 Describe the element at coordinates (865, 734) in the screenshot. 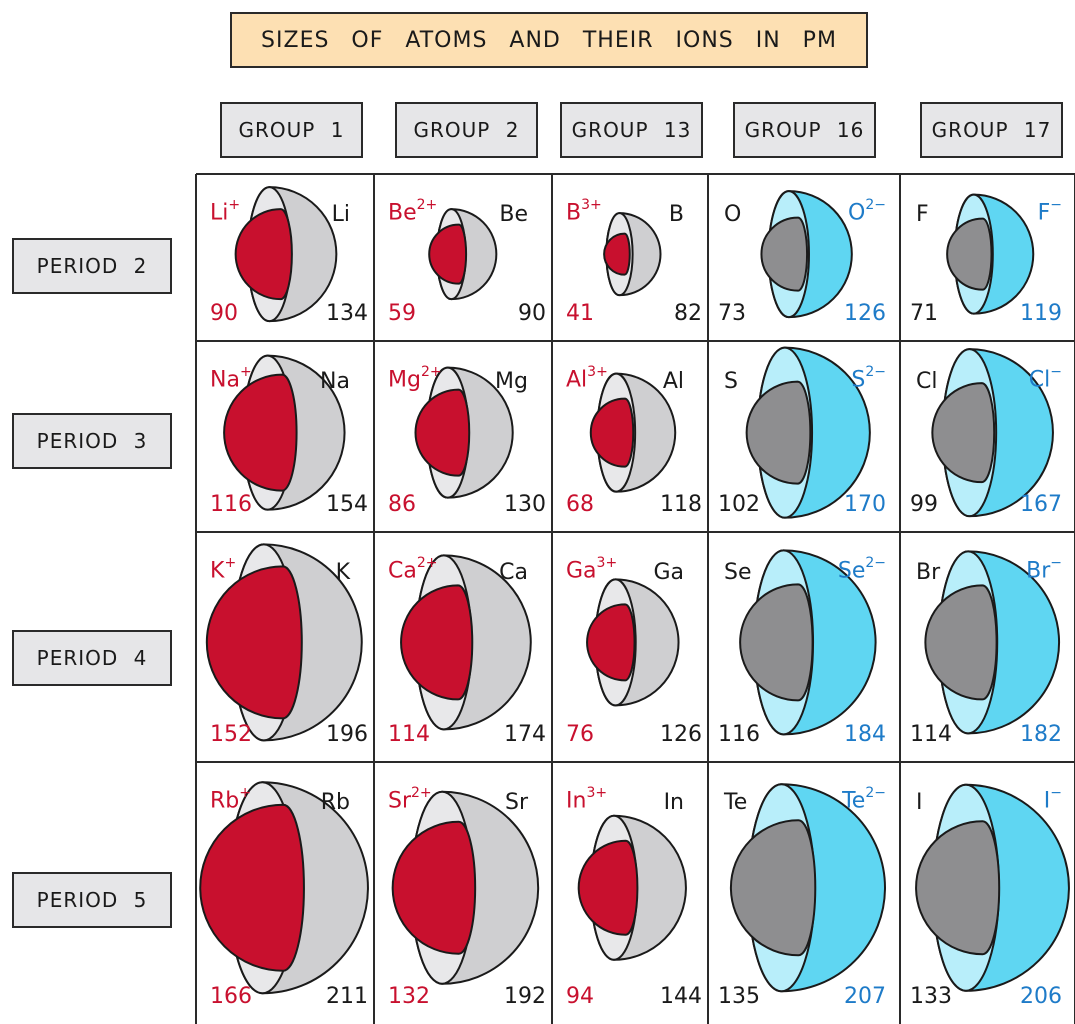

I see `ion-radius-value: 184` at that location.